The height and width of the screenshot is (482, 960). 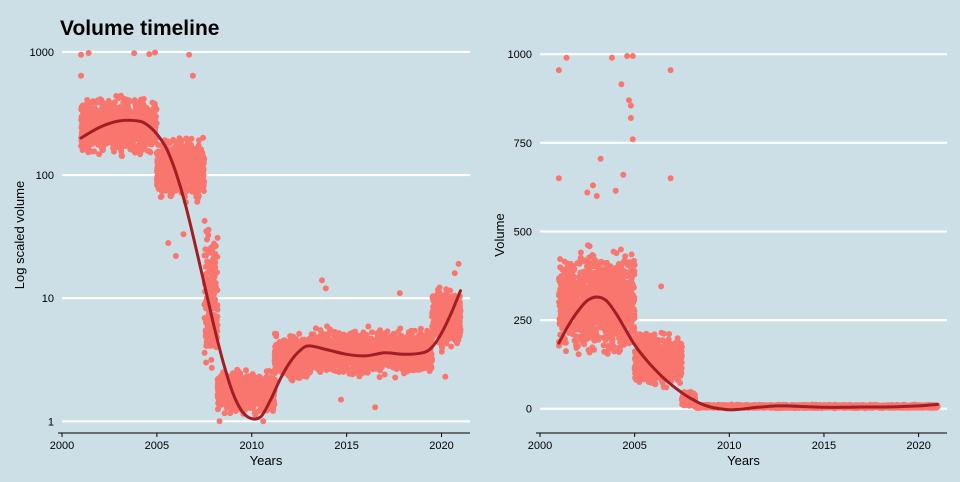 What do you see at coordinates (252, 446) in the screenshot?
I see `x-tick-label: 2010` at bounding box center [252, 446].